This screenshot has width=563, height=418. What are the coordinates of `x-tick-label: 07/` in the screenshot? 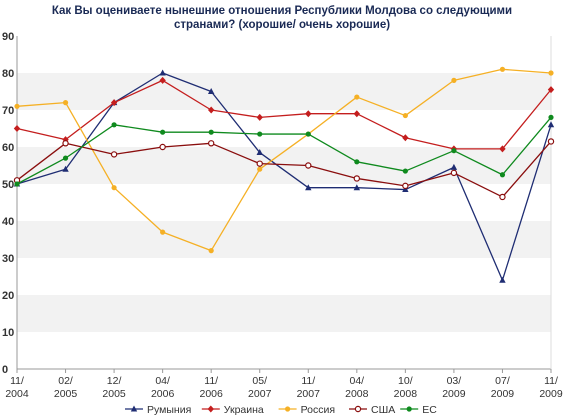 It's located at (502, 381).